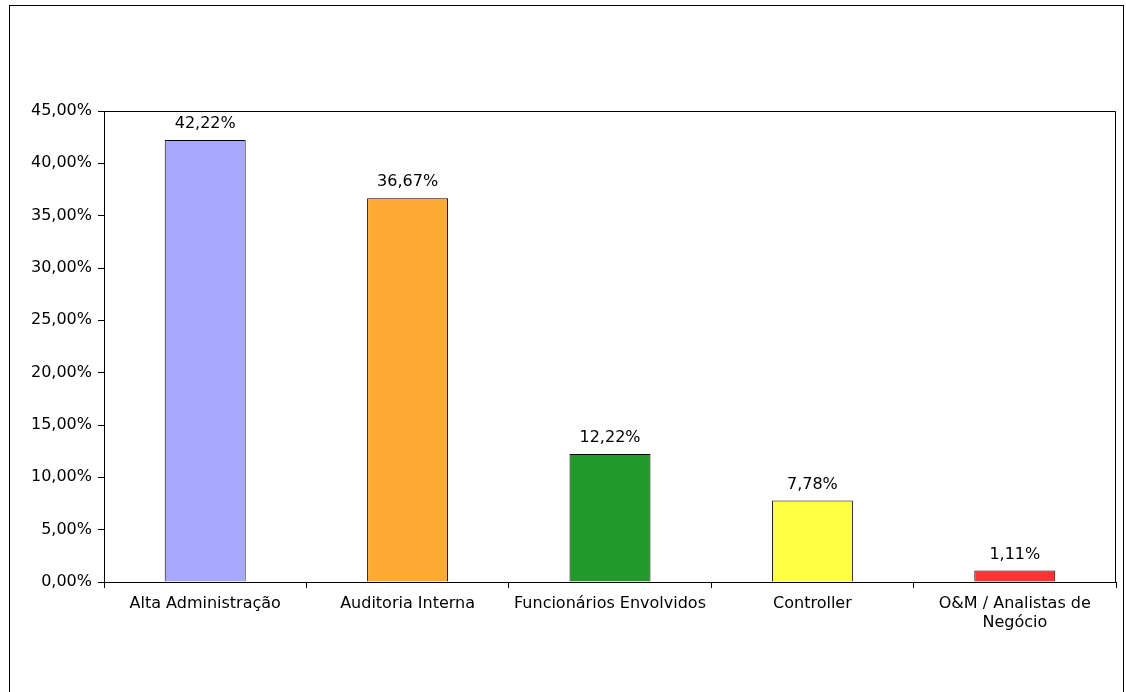 This screenshot has height=692, width=1126. What do you see at coordinates (61, 214) in the screenshot?
I see `y-tick-label: 35,00%` at bounding box center [61, 214].